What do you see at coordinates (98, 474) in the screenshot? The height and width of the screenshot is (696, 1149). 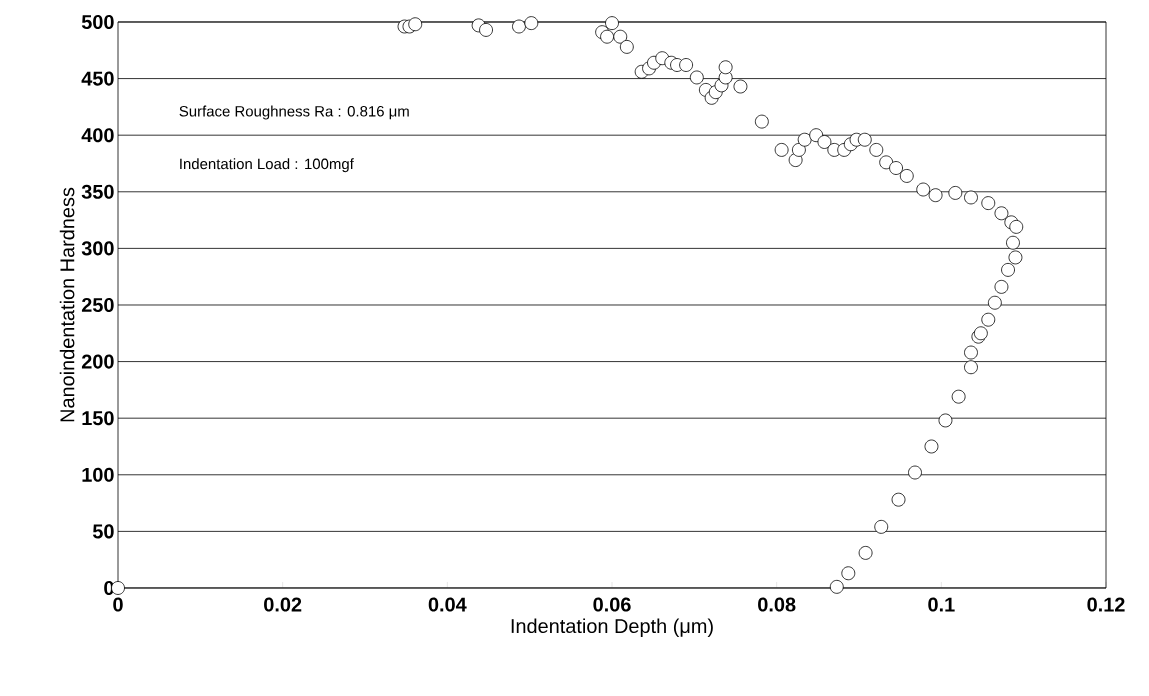 I see `y-tick-label: 100` at bounding box center [98, 474].